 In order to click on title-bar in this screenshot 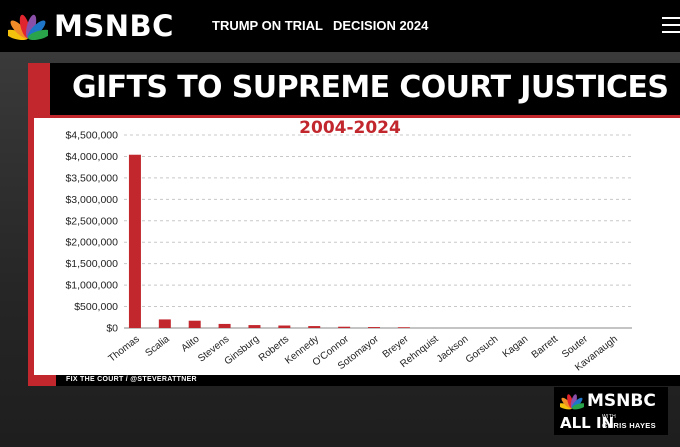, I will do `click(354, 89)`.